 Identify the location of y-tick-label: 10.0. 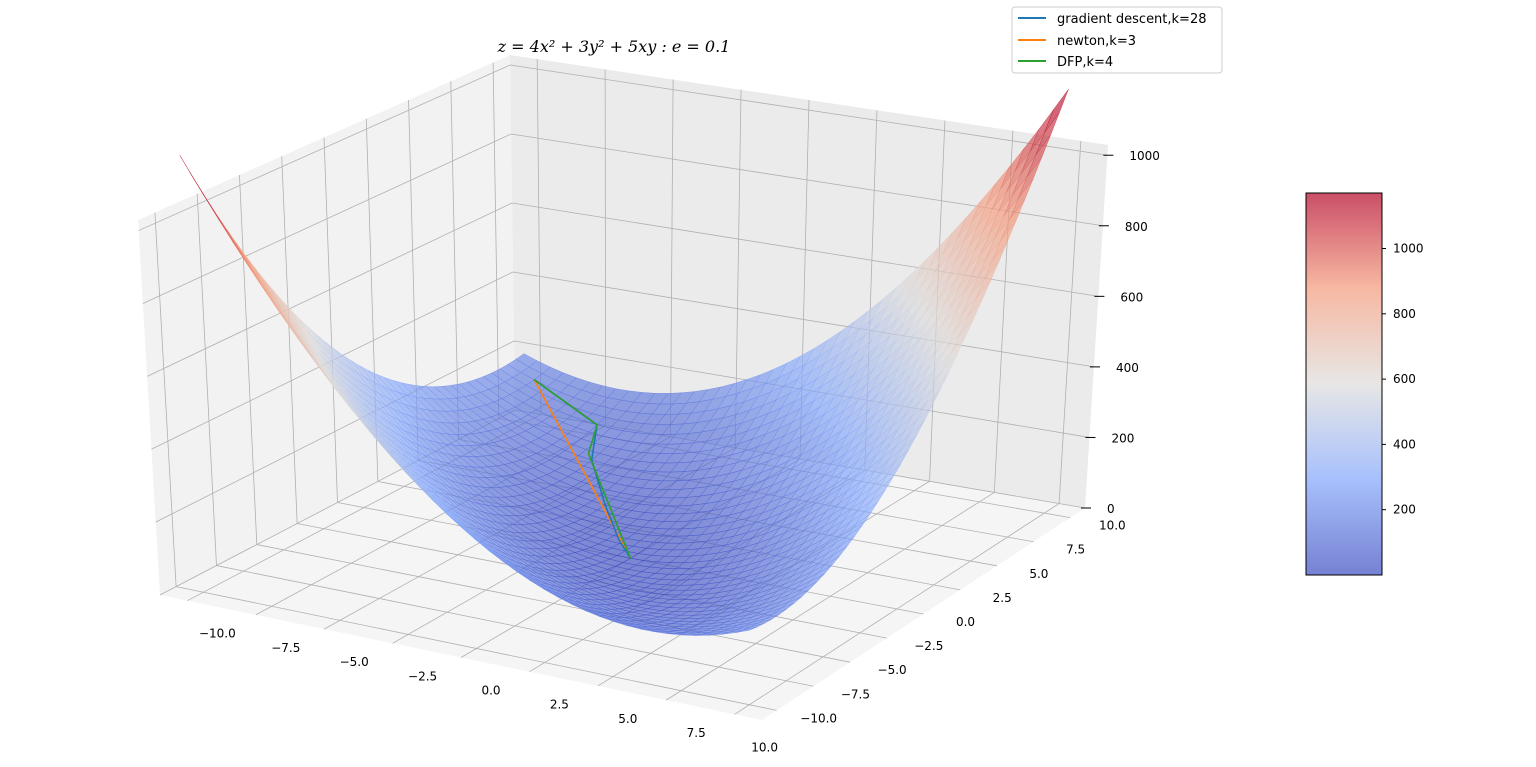
(1112, 526).